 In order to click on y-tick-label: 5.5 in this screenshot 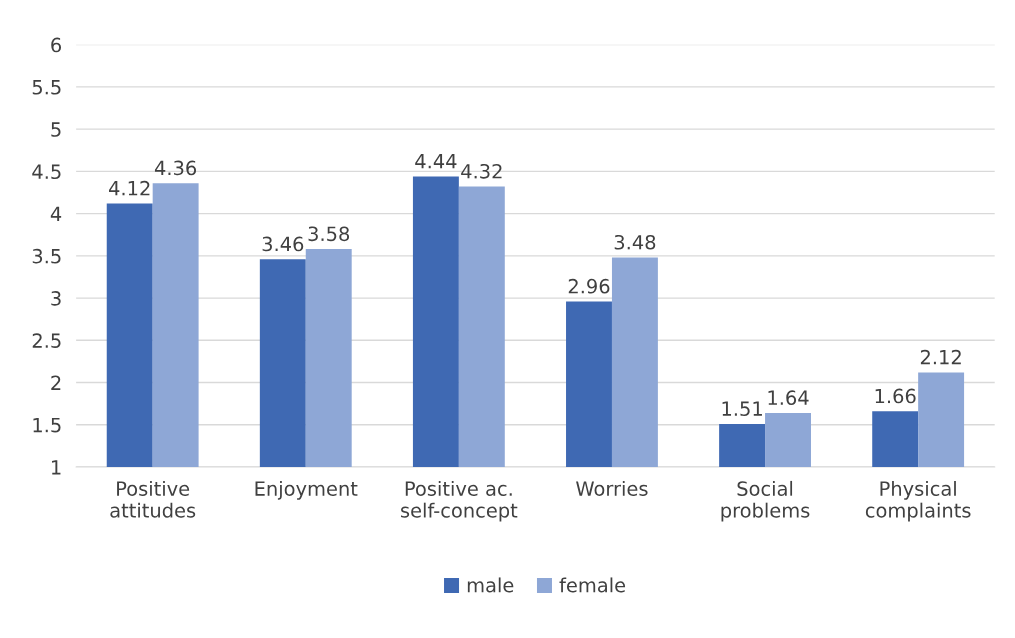, I will do `click(46, 87)`.